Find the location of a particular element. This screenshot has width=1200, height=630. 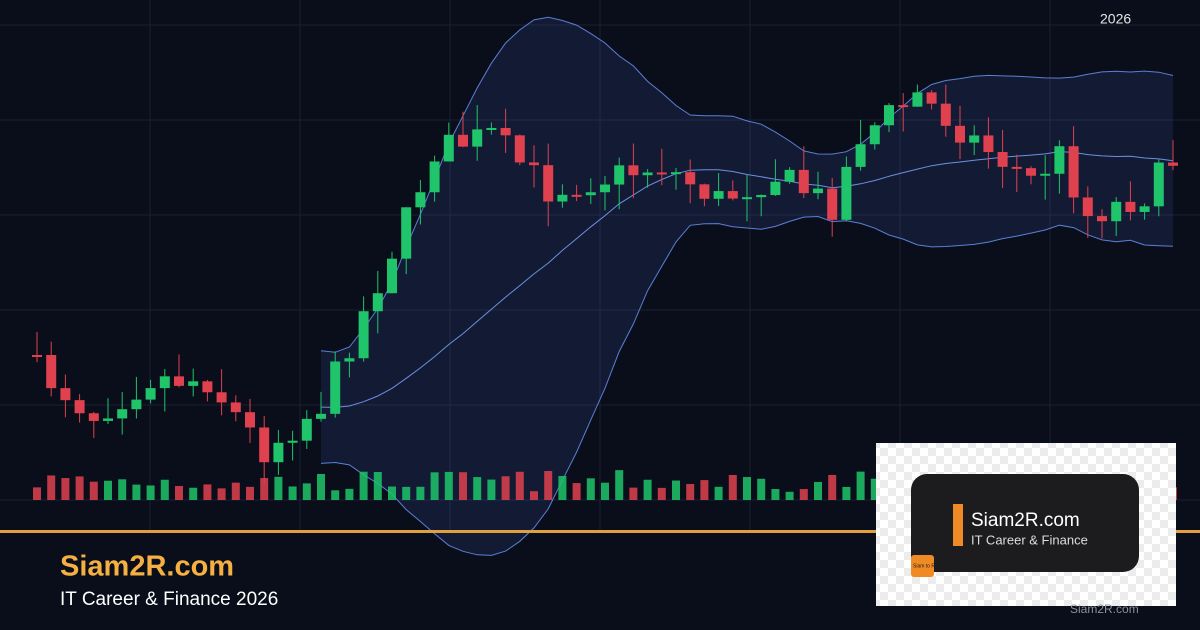

card-icon is located at coordinates (922, 566).